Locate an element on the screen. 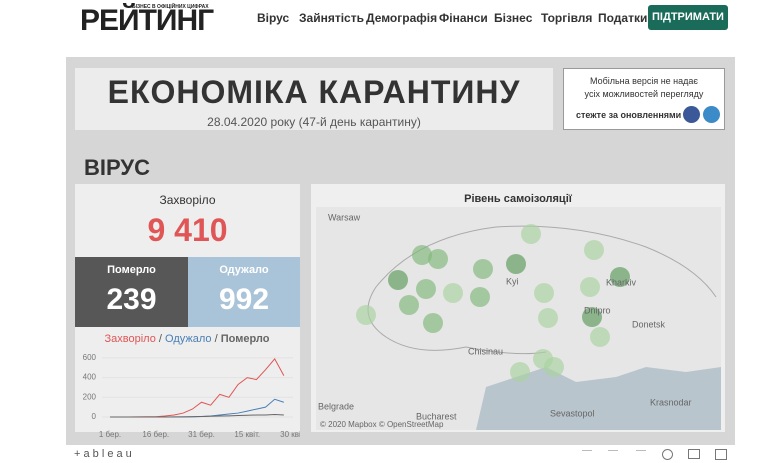 This screenshot has width=770, height=463. x-tick-label: 30 квіт. is located at coordinates (290, 434).